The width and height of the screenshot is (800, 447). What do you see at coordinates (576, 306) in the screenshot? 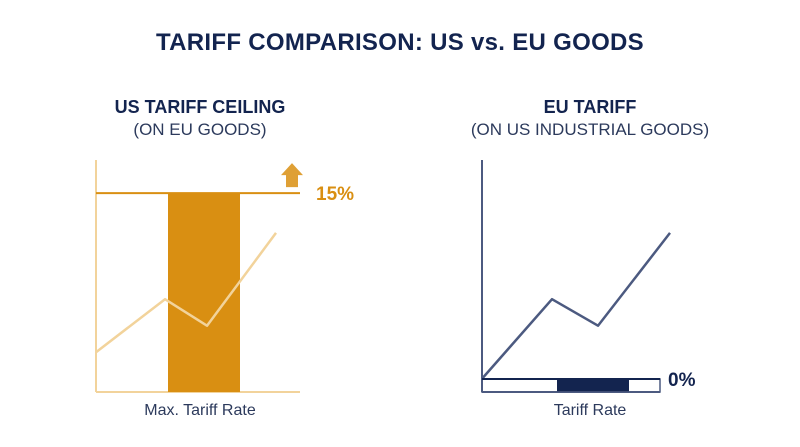
I see `eu-trend-line` at bounding box center [576, 306].